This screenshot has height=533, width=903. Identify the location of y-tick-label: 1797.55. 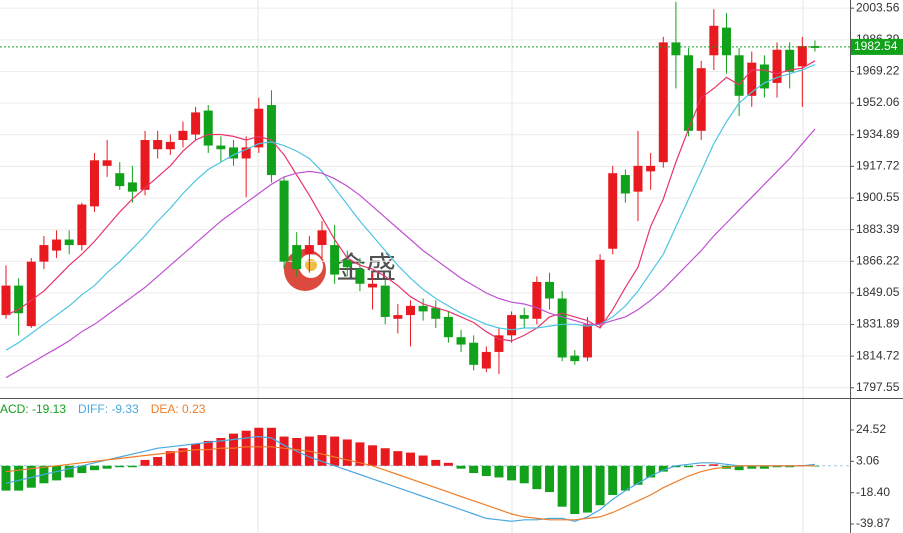
(878, 387).